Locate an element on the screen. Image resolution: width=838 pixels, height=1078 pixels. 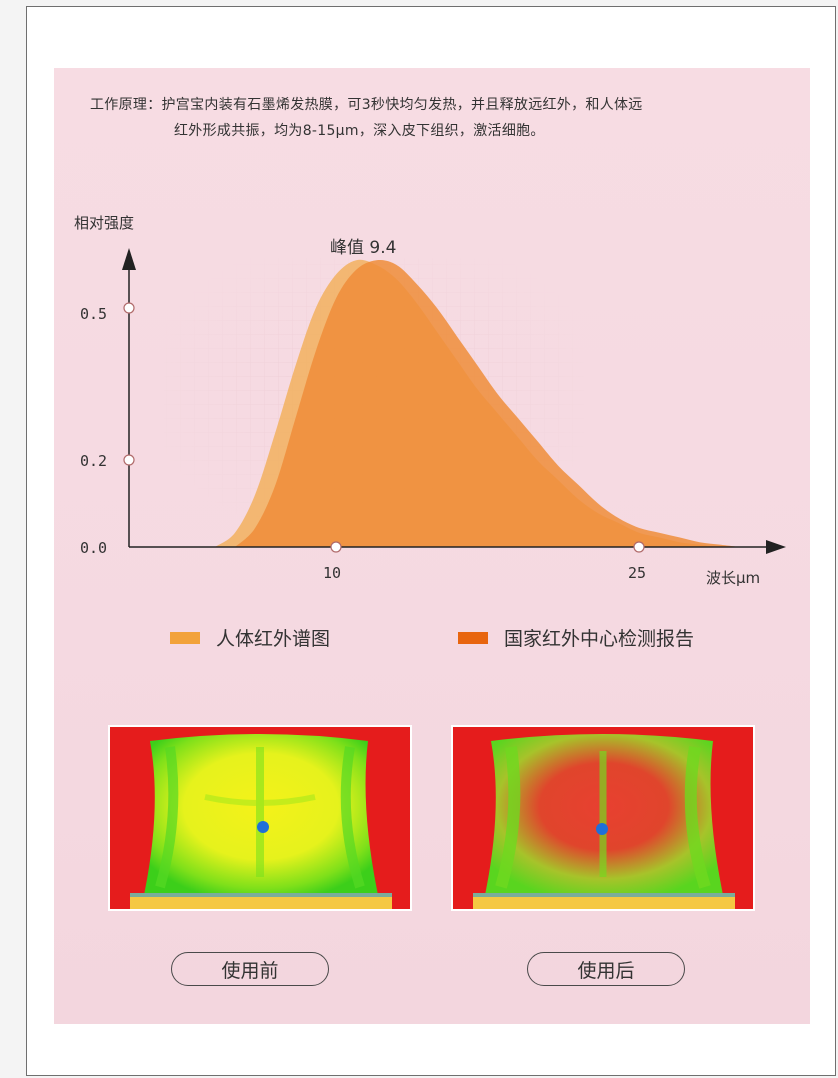
thermal-image-before is located at coordinates (260, 818).